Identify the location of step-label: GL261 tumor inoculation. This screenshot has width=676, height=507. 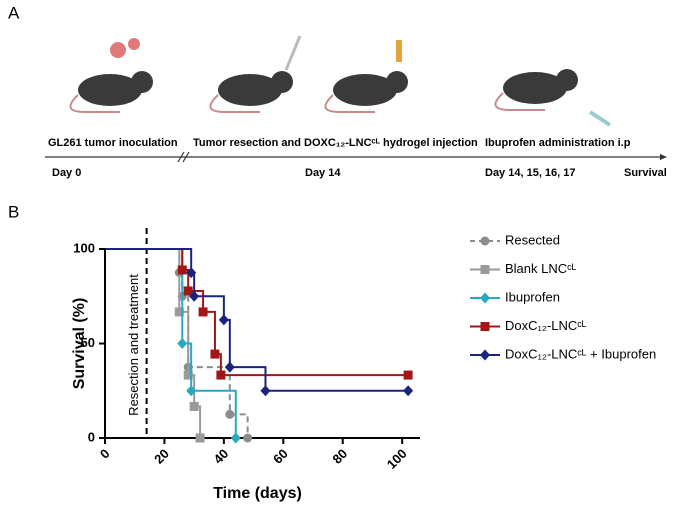
(113, 143).